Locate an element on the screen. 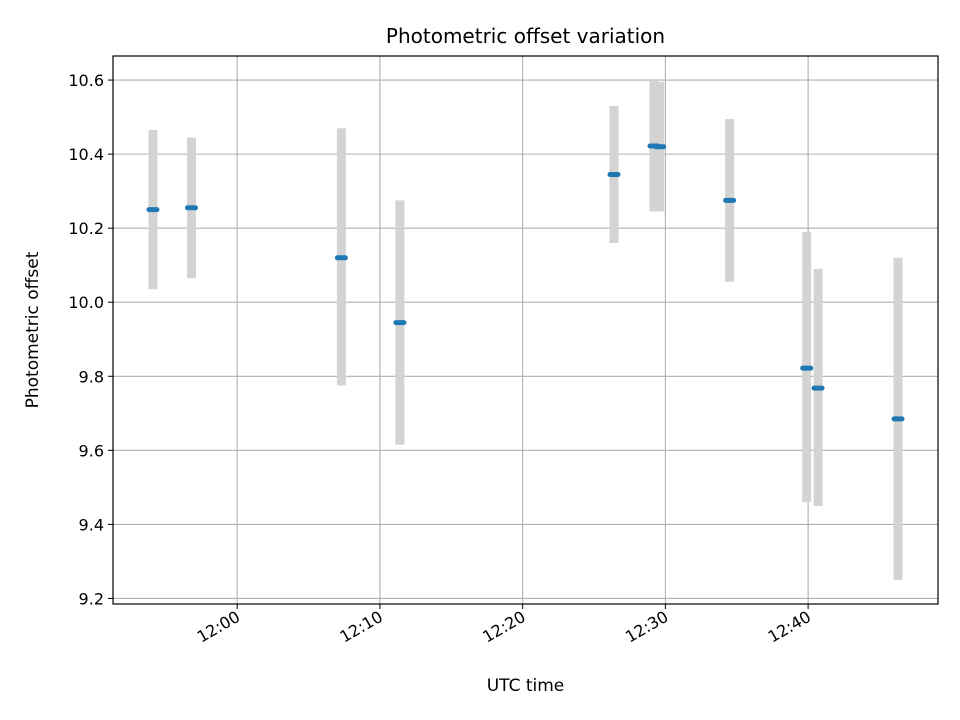 This screenshot has width=960, height=720. chart-title: Photometric offset variation is located at coordinates (525, 36).